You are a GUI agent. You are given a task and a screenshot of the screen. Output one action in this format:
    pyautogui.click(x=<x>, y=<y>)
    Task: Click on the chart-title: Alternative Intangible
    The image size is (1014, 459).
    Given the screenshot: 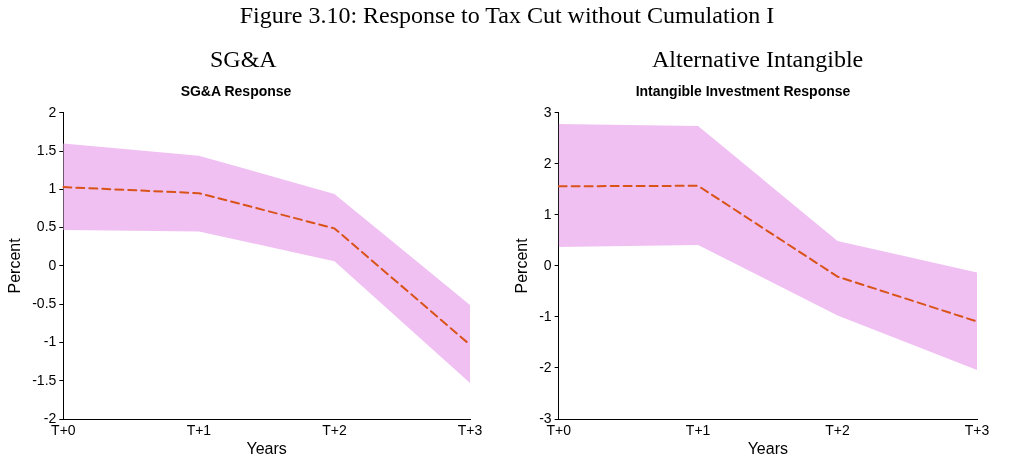 What is the action you would take?
    pyautogui.click(x=758, y=59)
    